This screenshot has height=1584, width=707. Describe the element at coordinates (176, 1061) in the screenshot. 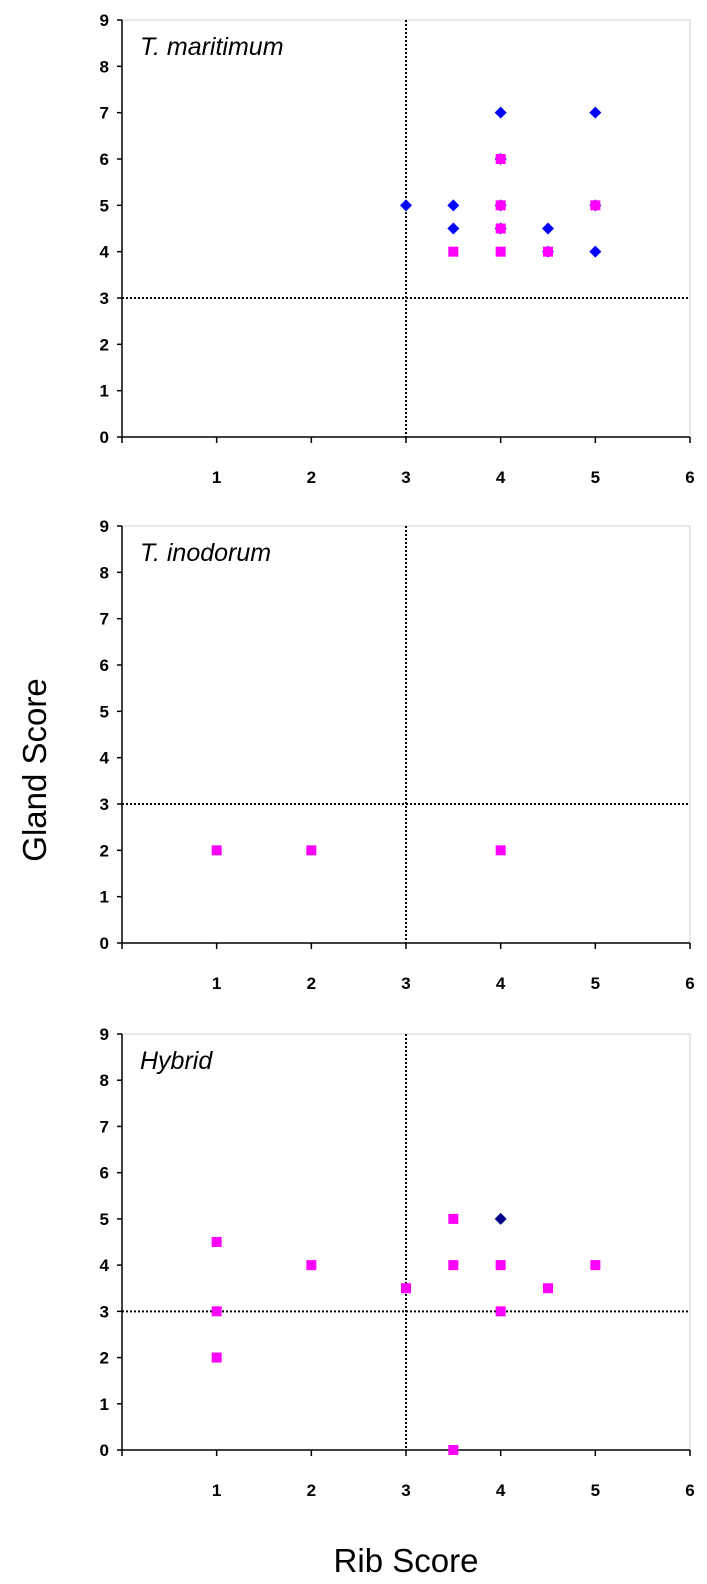

I see `panel-title: Hybrid` at that location.